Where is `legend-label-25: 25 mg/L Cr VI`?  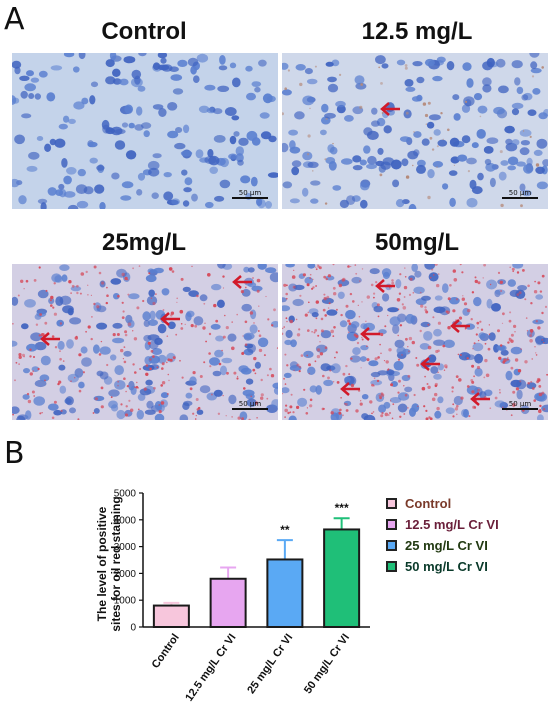 legend-label-25: 25 mg/L Cr VI is located at coordinates (446, 545).